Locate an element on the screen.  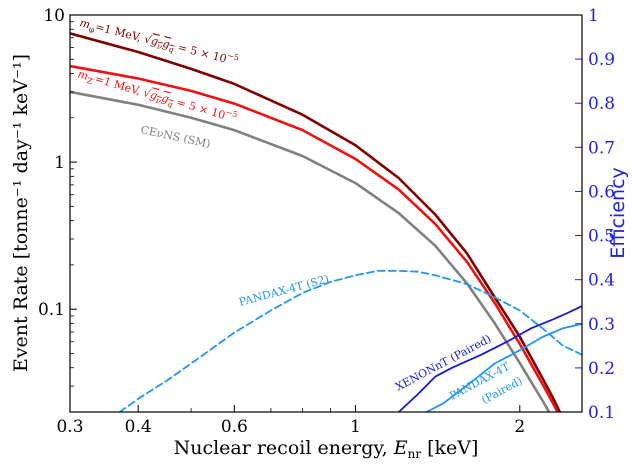
y2-tick-label-3: 0.7 is located at coordinates (601, 148).